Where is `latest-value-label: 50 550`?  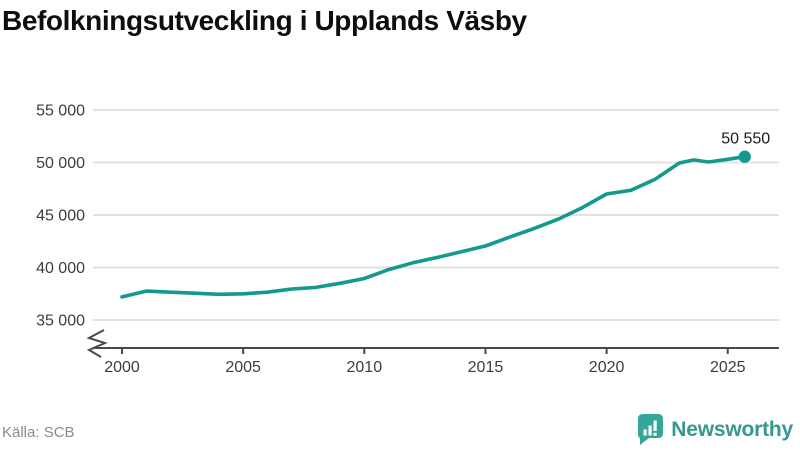 latest-value-label: 50 550 is located at coordinates (745, 139).